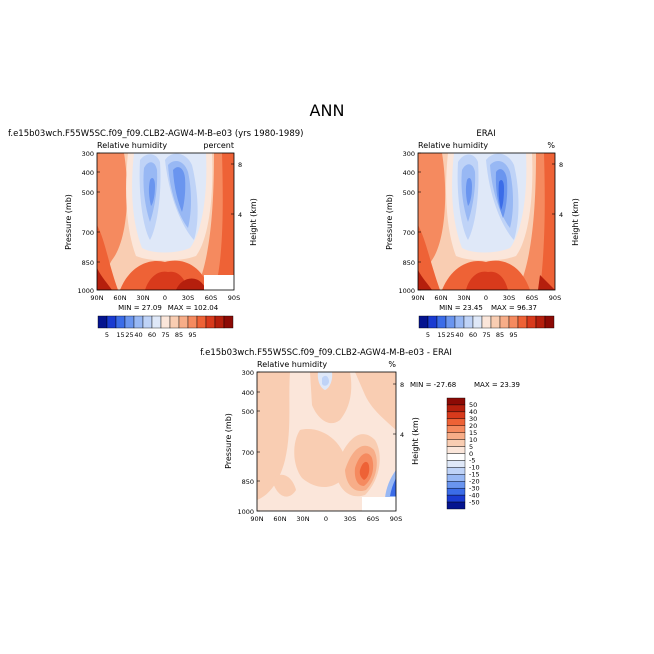 Image resolution: width=654 pixels, height=654 pixels. I want to click on plot-frame, so click(486, 221).